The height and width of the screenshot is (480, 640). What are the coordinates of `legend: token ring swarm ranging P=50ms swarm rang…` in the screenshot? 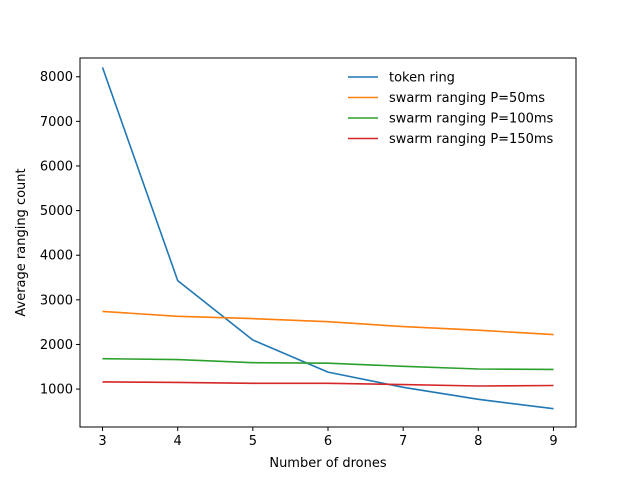 It's located at (451, 109).